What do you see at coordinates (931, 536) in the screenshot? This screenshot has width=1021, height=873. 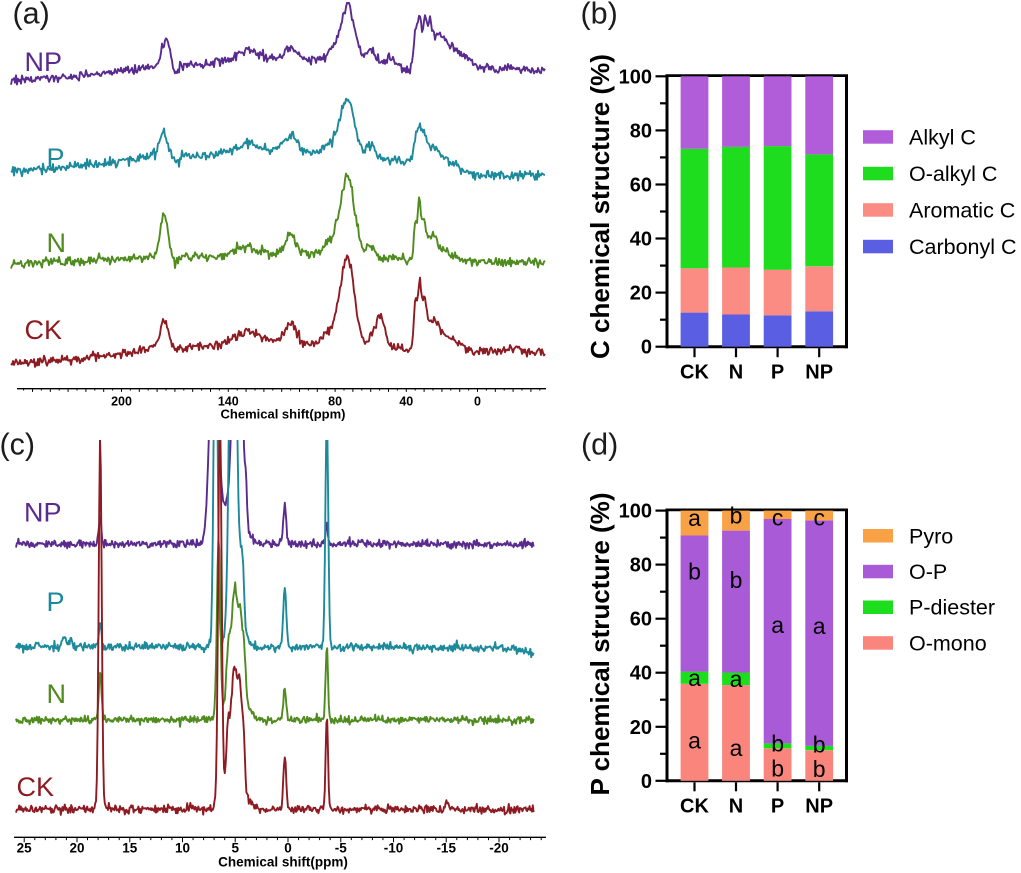 I see `svg-text: Pyro` at bounding box center [931, 536].